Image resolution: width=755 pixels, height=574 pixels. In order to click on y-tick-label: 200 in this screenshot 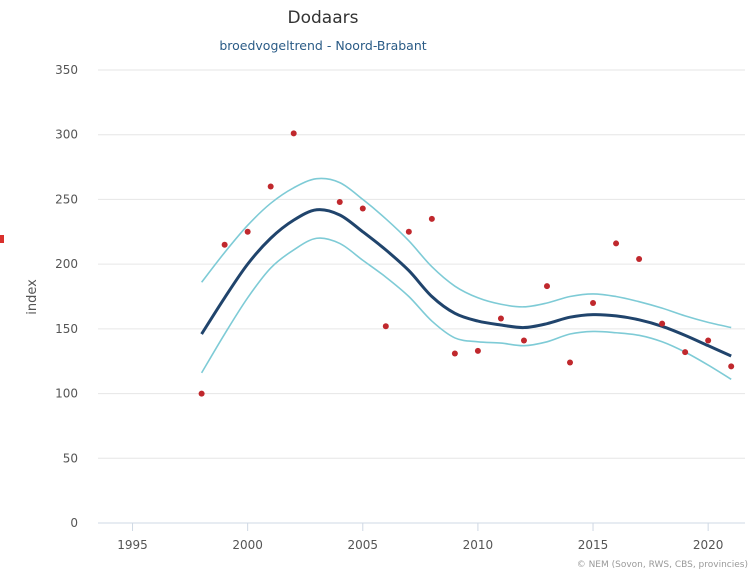, I will do `click(66, 264)`.